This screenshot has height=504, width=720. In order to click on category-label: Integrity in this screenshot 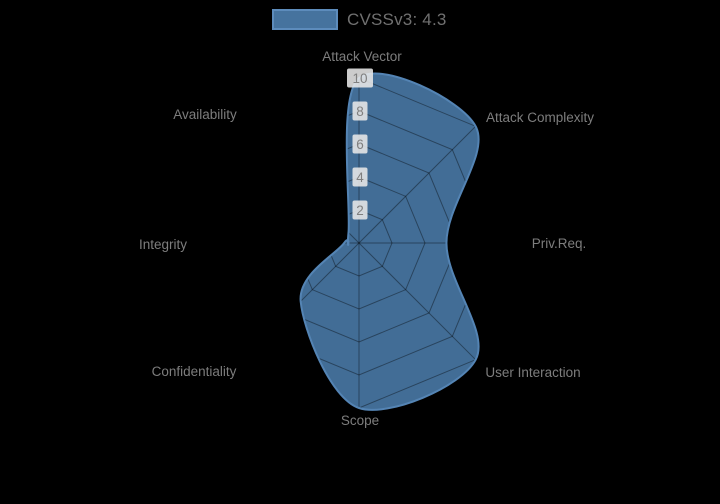, I will do `click(163, 244)`.